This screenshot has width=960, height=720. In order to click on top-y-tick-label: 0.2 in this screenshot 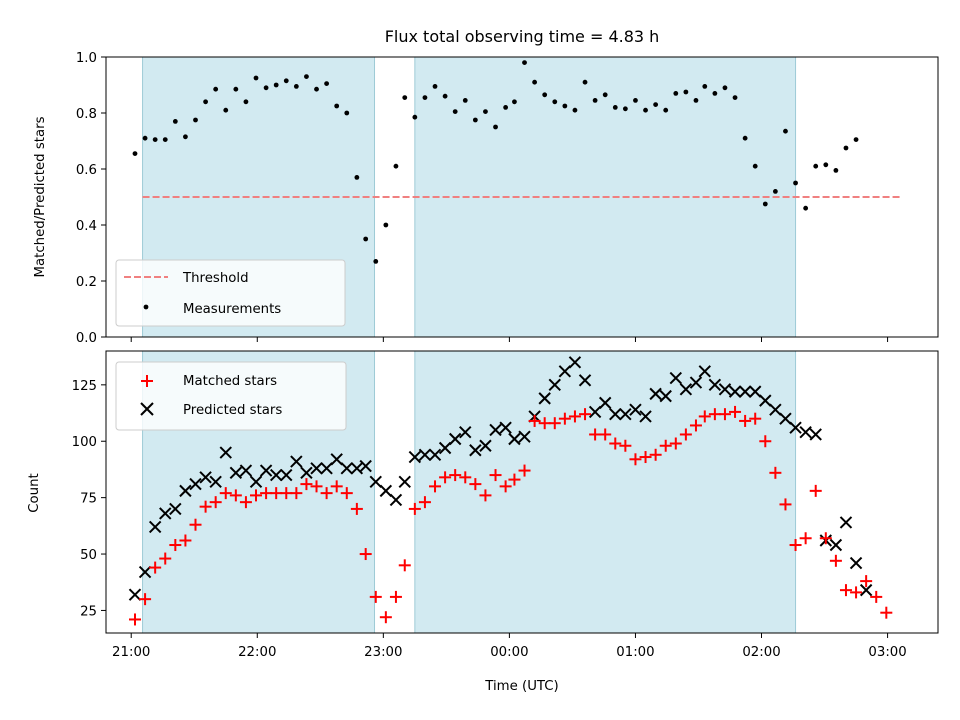, I will do `click(86, 282)`.